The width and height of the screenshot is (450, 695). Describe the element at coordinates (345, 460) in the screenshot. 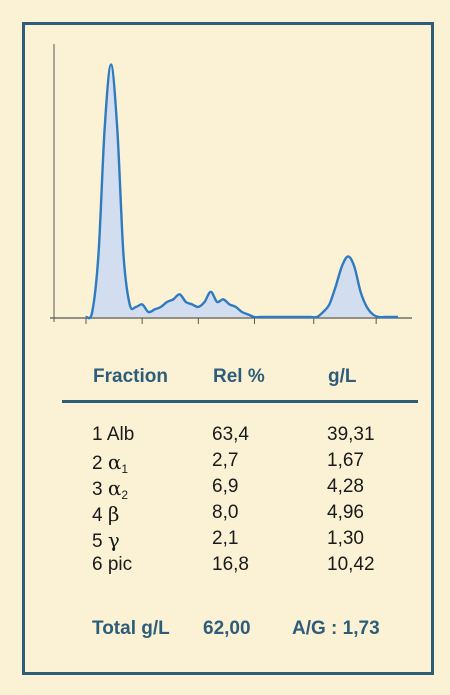

I see `gl-cell: 1,67` at that location.